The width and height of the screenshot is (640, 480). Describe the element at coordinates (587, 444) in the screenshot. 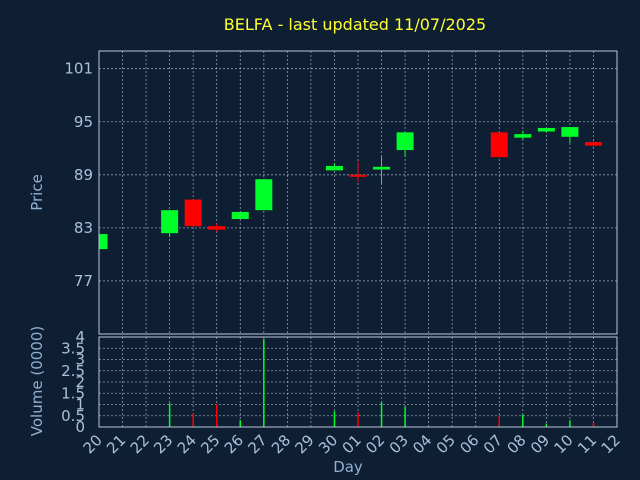

I see `day-tick-label: 11` at that location.